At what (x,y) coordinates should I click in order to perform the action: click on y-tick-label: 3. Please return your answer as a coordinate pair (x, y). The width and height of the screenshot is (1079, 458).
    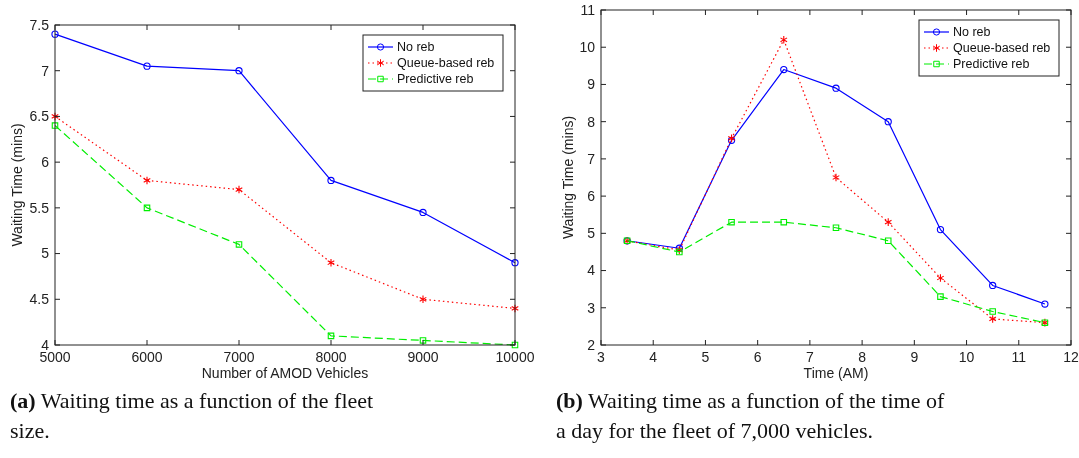
    Looking at the image, I should click on (591, 307).